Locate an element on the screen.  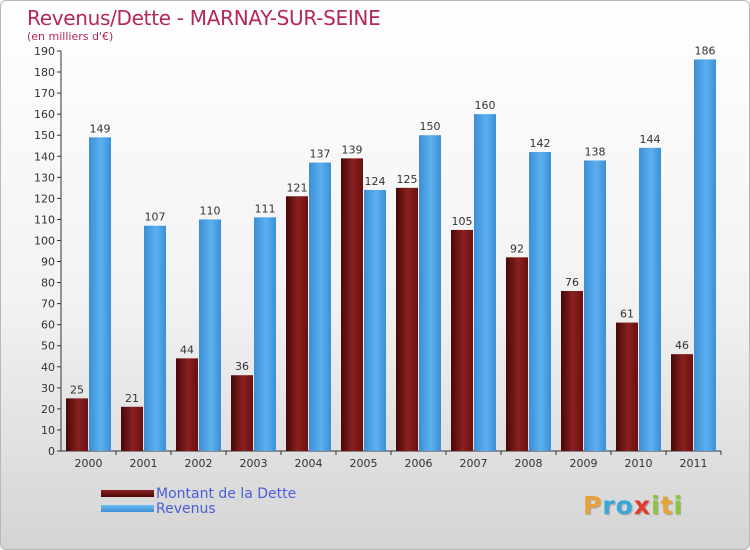
bar-revenus-2002 is located at coordinates (210, 335).